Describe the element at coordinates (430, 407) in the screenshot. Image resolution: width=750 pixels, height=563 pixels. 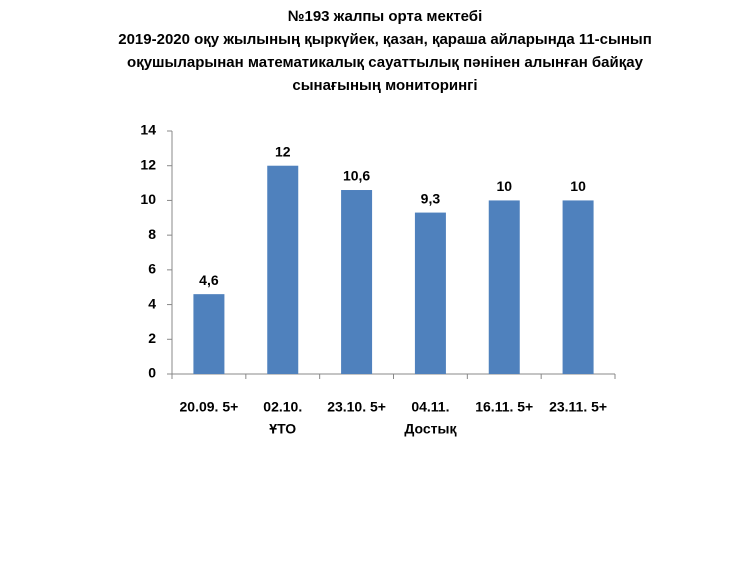
I see `x-tick-label: 04.11.` at that location.